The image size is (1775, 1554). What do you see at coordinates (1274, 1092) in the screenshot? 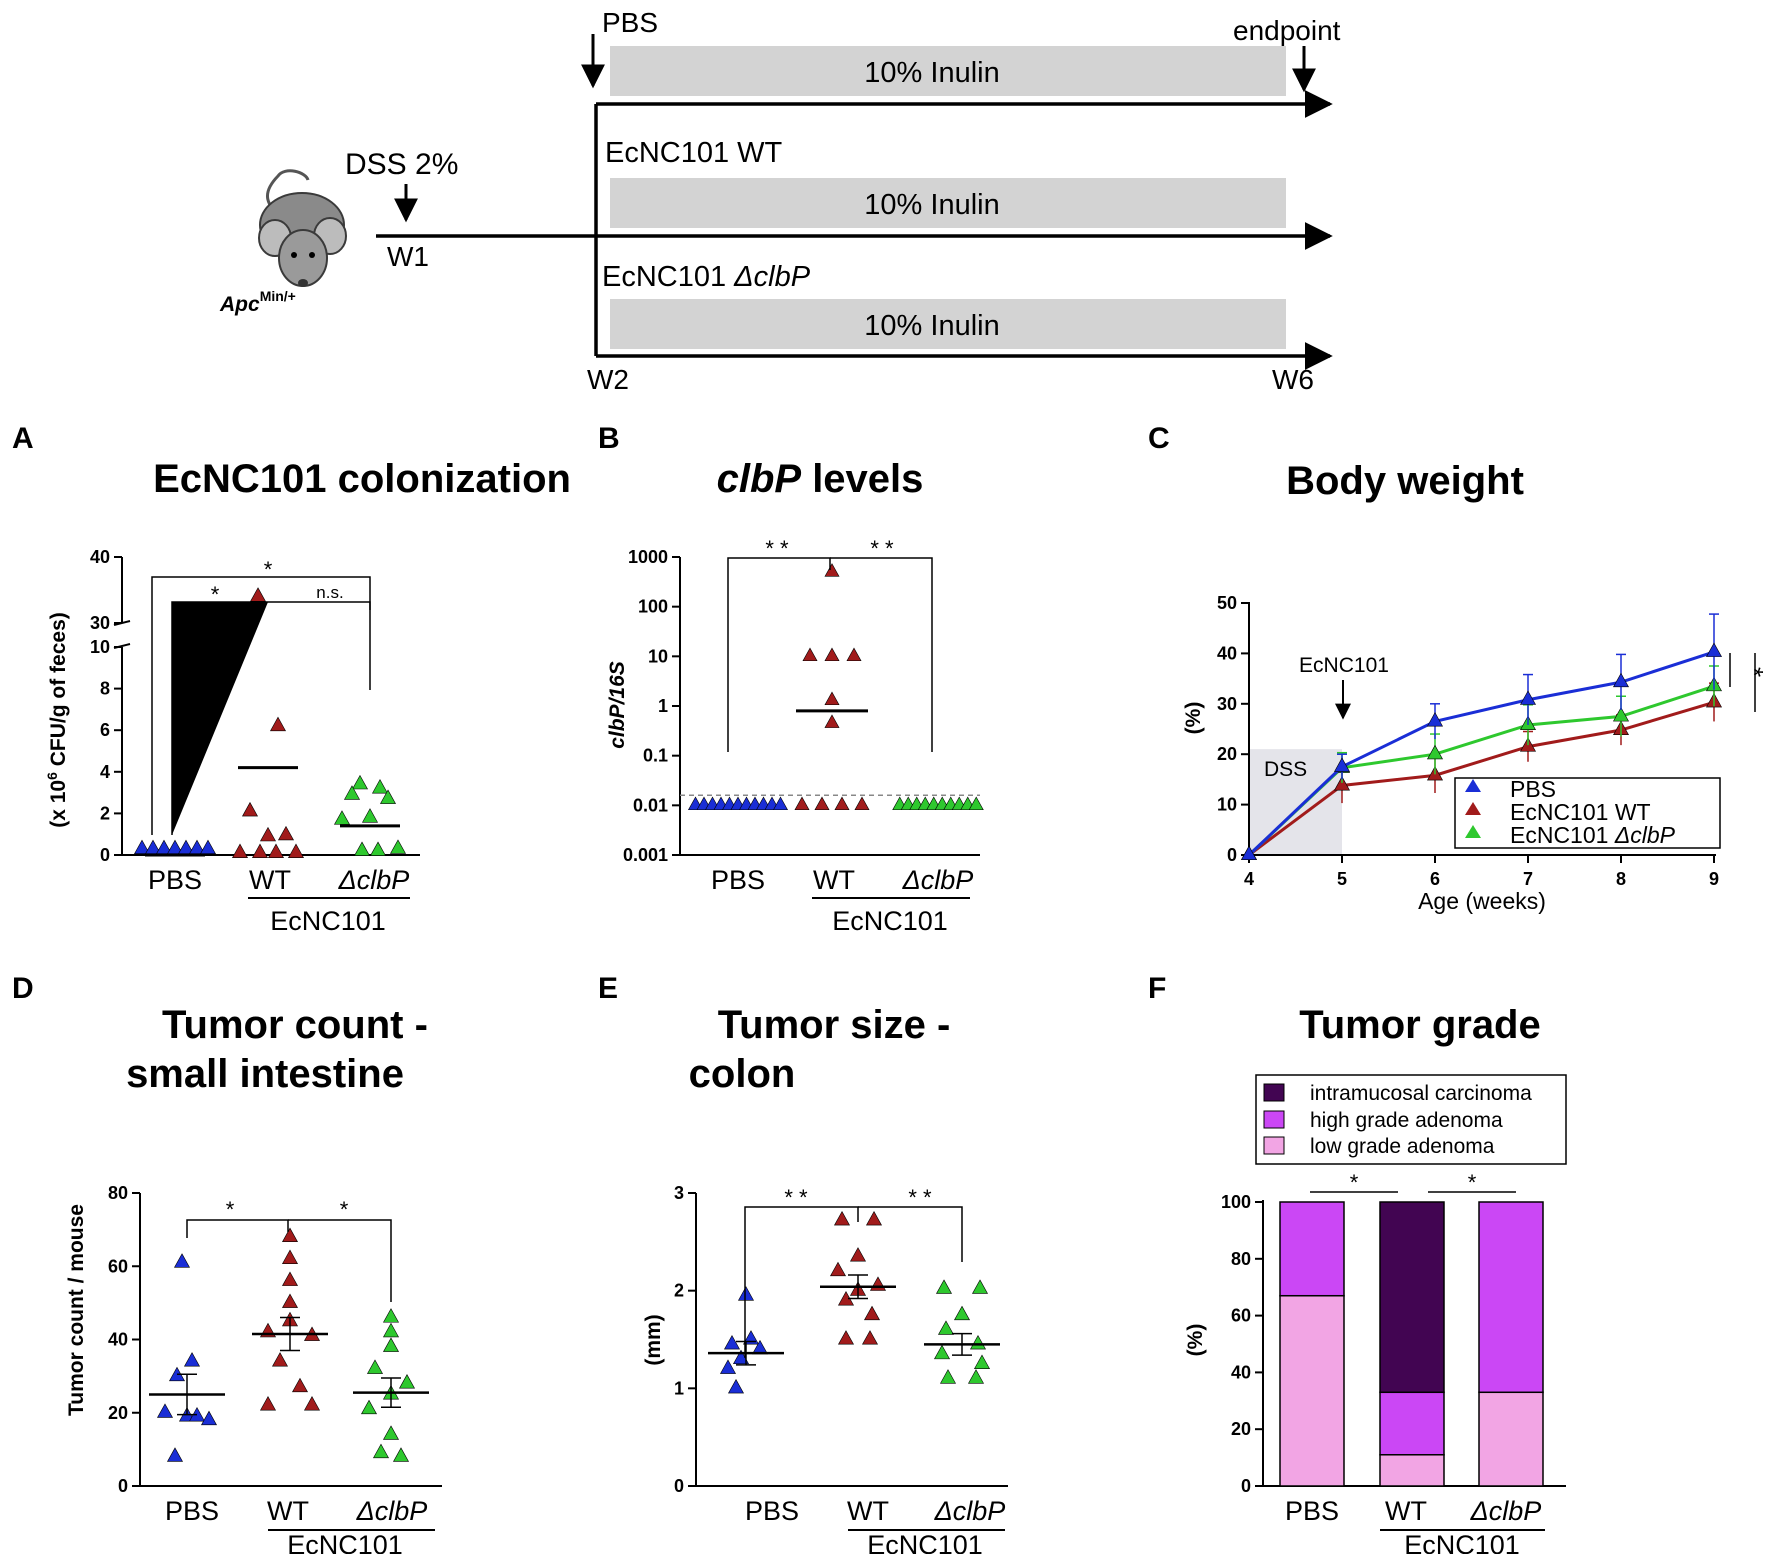
I see `panel-f-legend-ic-swatch` at bounding box center [1274, 1092].